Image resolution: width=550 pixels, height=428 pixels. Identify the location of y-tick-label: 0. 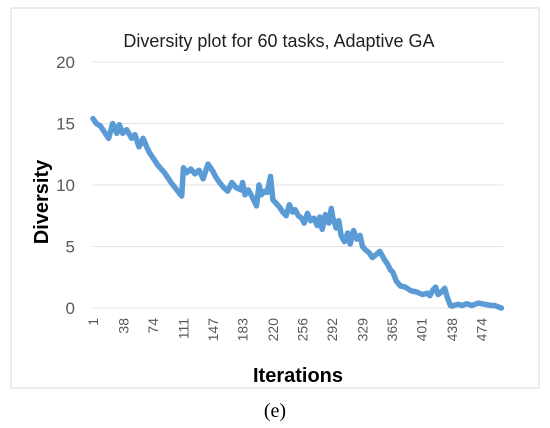
(70, 308).